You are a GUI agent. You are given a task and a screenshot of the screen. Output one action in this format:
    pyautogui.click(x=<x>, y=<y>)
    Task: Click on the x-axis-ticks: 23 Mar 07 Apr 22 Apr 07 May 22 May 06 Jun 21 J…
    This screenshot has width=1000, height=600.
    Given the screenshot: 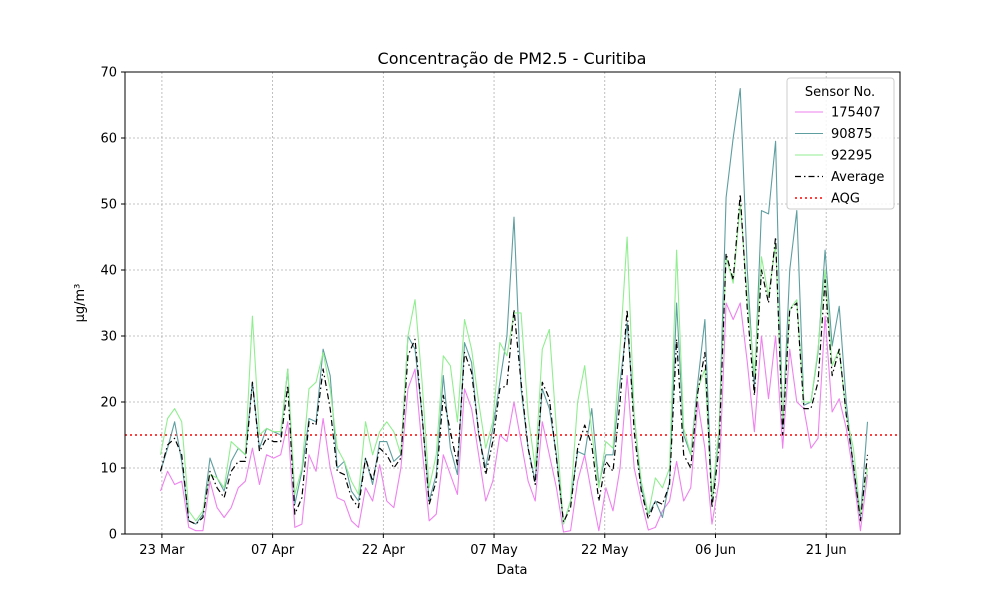 What is the action you would take?
    pyautogui.click(x=493, y=546)
    